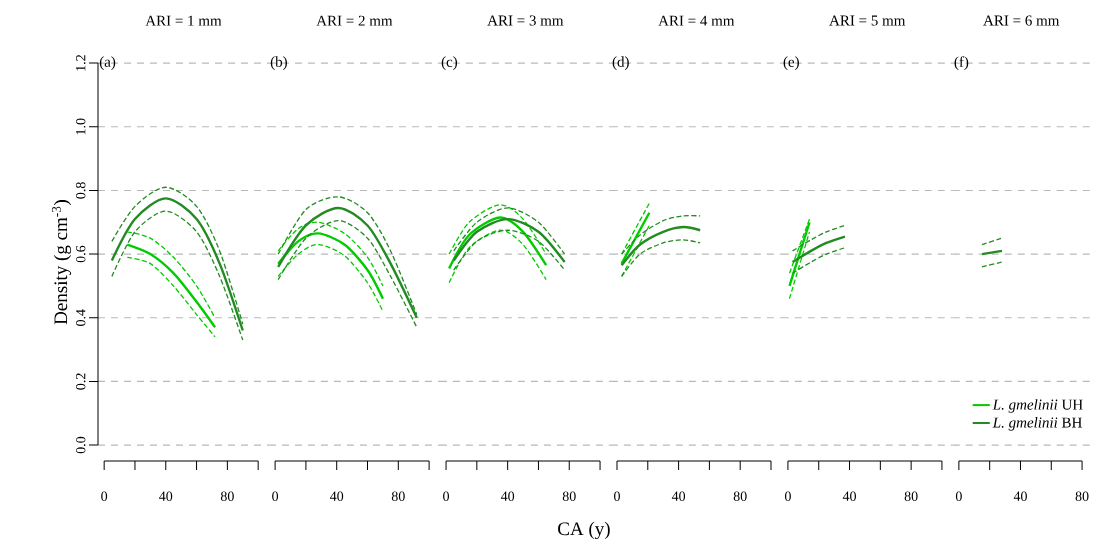  I want to click on x-axis-title: CA (y), so click(584, 530).